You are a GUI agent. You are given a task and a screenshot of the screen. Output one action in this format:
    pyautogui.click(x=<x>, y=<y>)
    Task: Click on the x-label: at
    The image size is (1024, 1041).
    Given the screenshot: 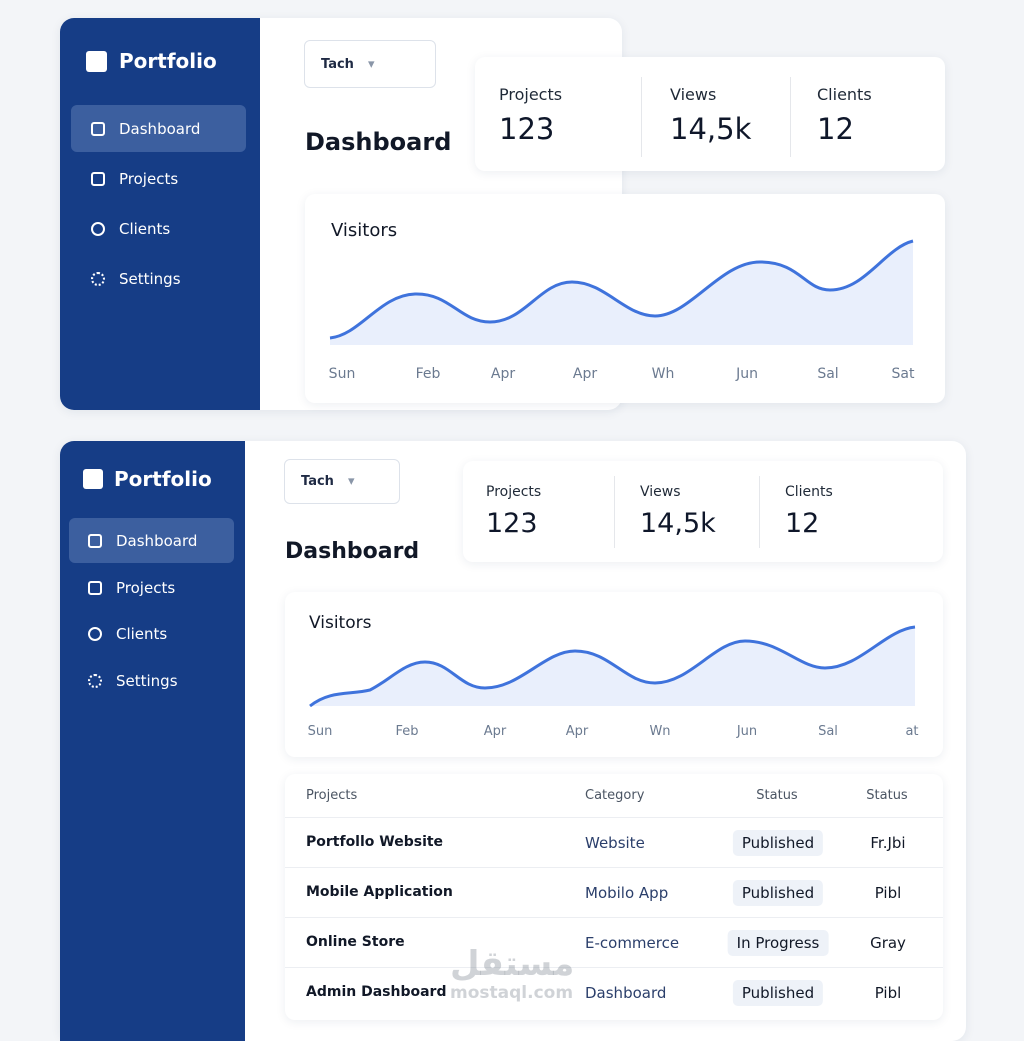 What is the action you would take?
    pyautogui.click(x=912, y=731)
    